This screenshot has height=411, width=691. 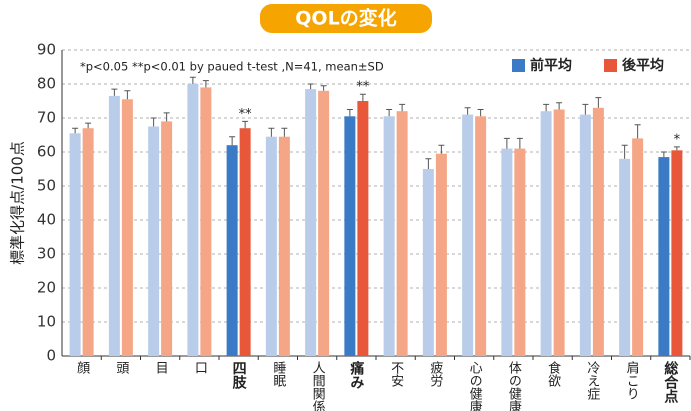 I want to click on x-tick-label: 食欲, so click(x=553, y=373).